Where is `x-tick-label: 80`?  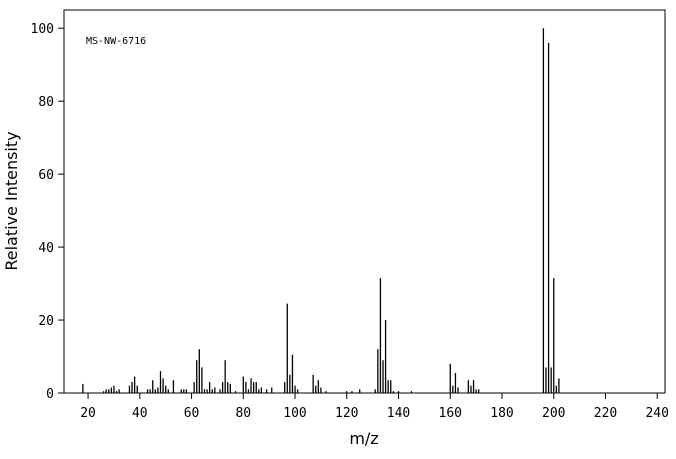
x-tick-label: 80 is located at coordinates (243, 413).